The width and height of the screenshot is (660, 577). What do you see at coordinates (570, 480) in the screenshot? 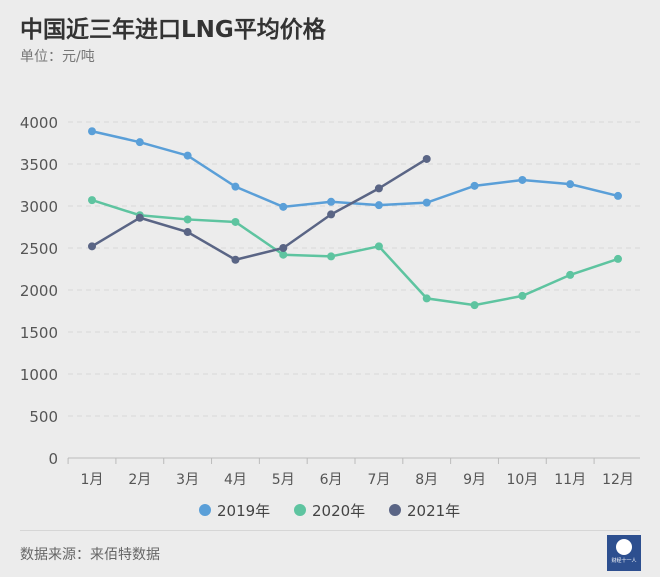
I see `x-tick-label: 11月` at bounding box center [570, 480].